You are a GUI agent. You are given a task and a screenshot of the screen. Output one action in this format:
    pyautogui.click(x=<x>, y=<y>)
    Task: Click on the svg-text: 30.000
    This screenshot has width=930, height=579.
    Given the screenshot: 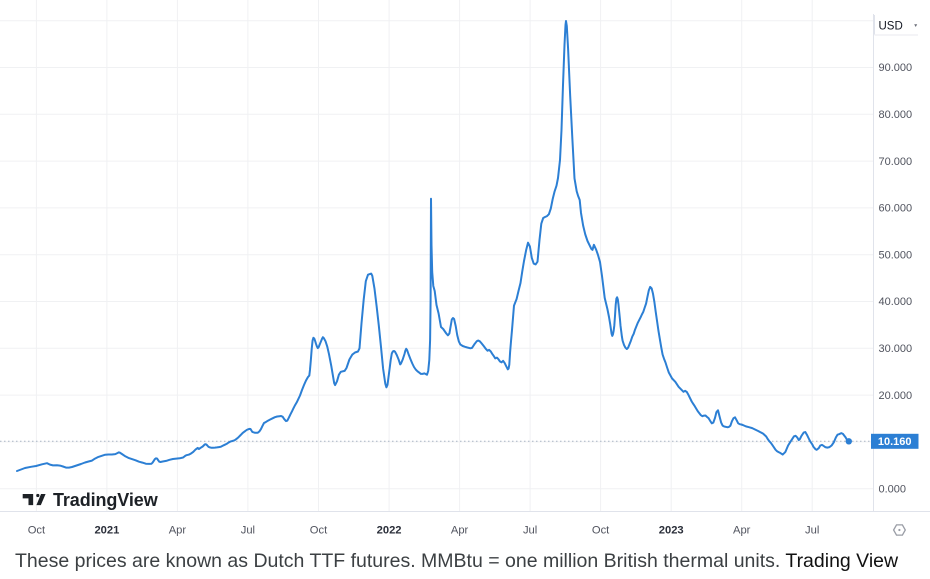 What is the action you would take?
    pyautogui.click(x=896, y=349)
    